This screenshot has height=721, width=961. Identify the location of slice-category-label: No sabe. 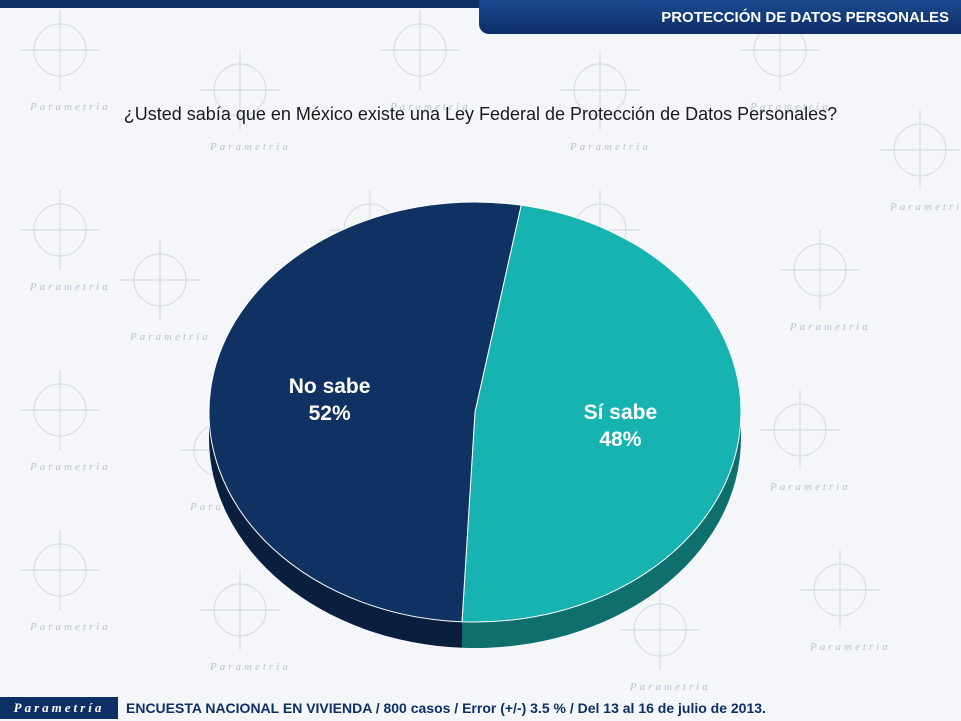
(330, 386).